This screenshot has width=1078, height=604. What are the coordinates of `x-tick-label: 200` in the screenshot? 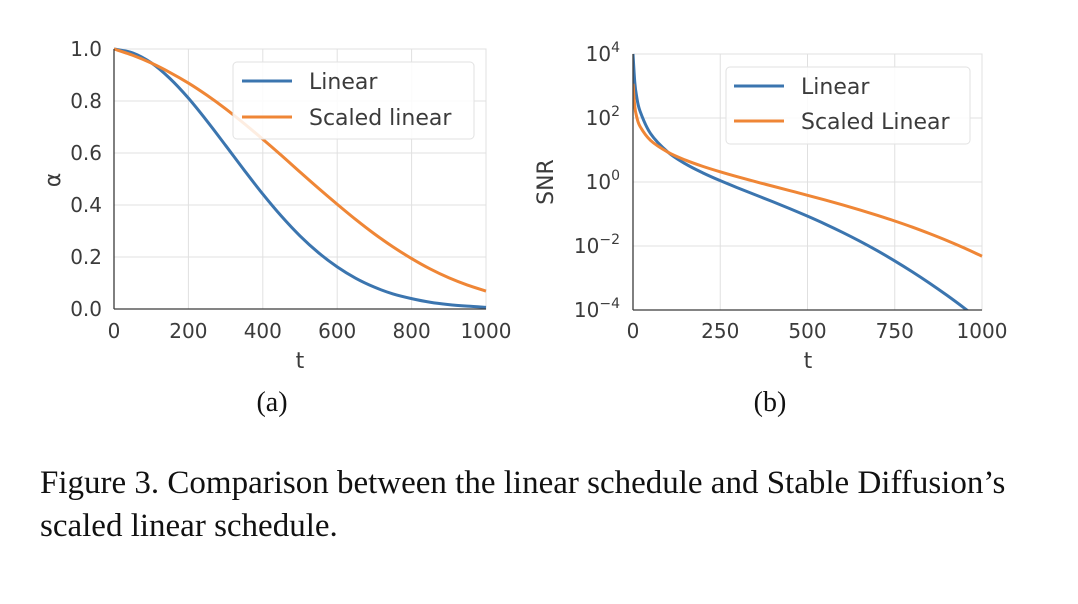 It's located at (188, 331).